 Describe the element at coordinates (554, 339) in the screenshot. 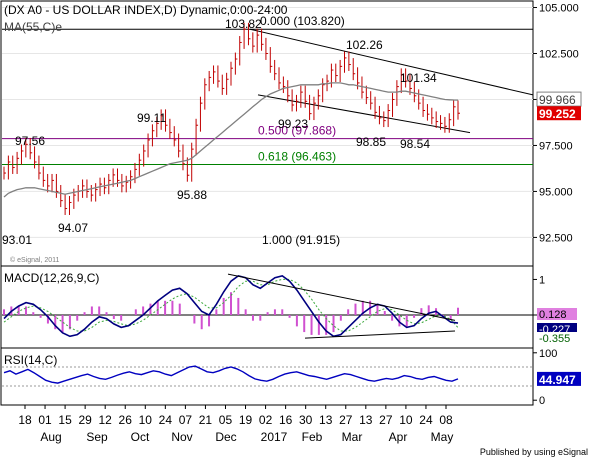

I see `macd-value-label: -0.355` at that location.